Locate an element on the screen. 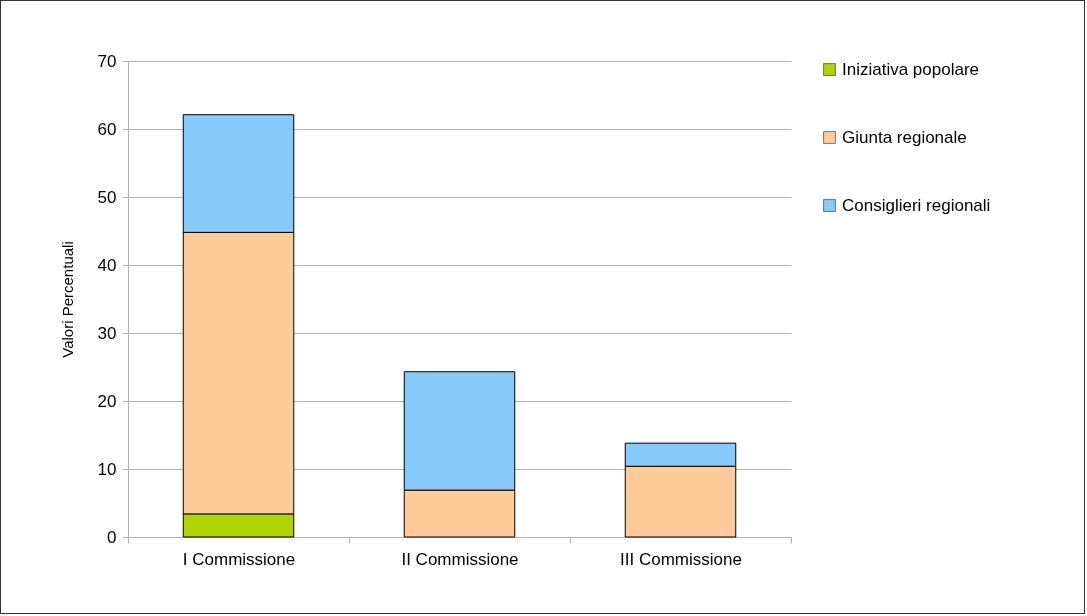 The image size is (1087, 616). legend-label: Iniziativa popolare is located at coordinates (911, 69).